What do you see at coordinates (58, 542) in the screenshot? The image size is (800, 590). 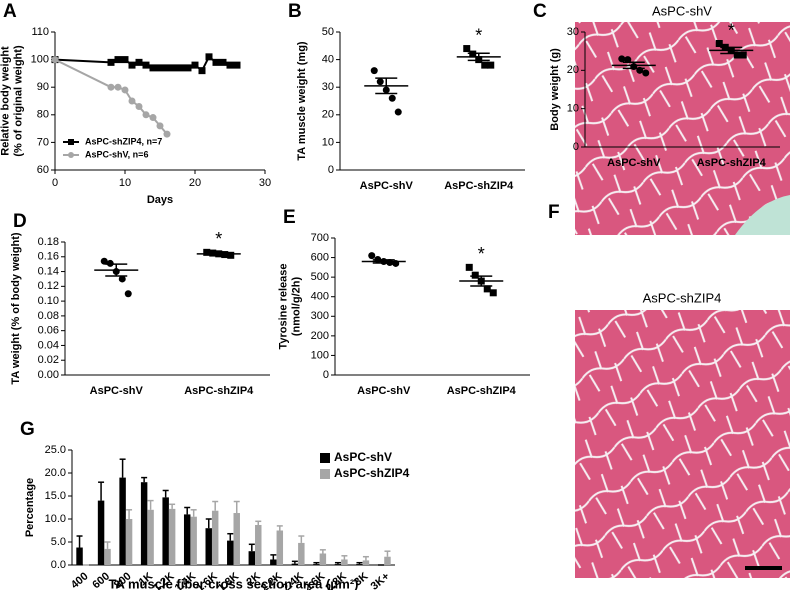 I see `y-tick-label: 5.0` at bounding box center [58, 542].